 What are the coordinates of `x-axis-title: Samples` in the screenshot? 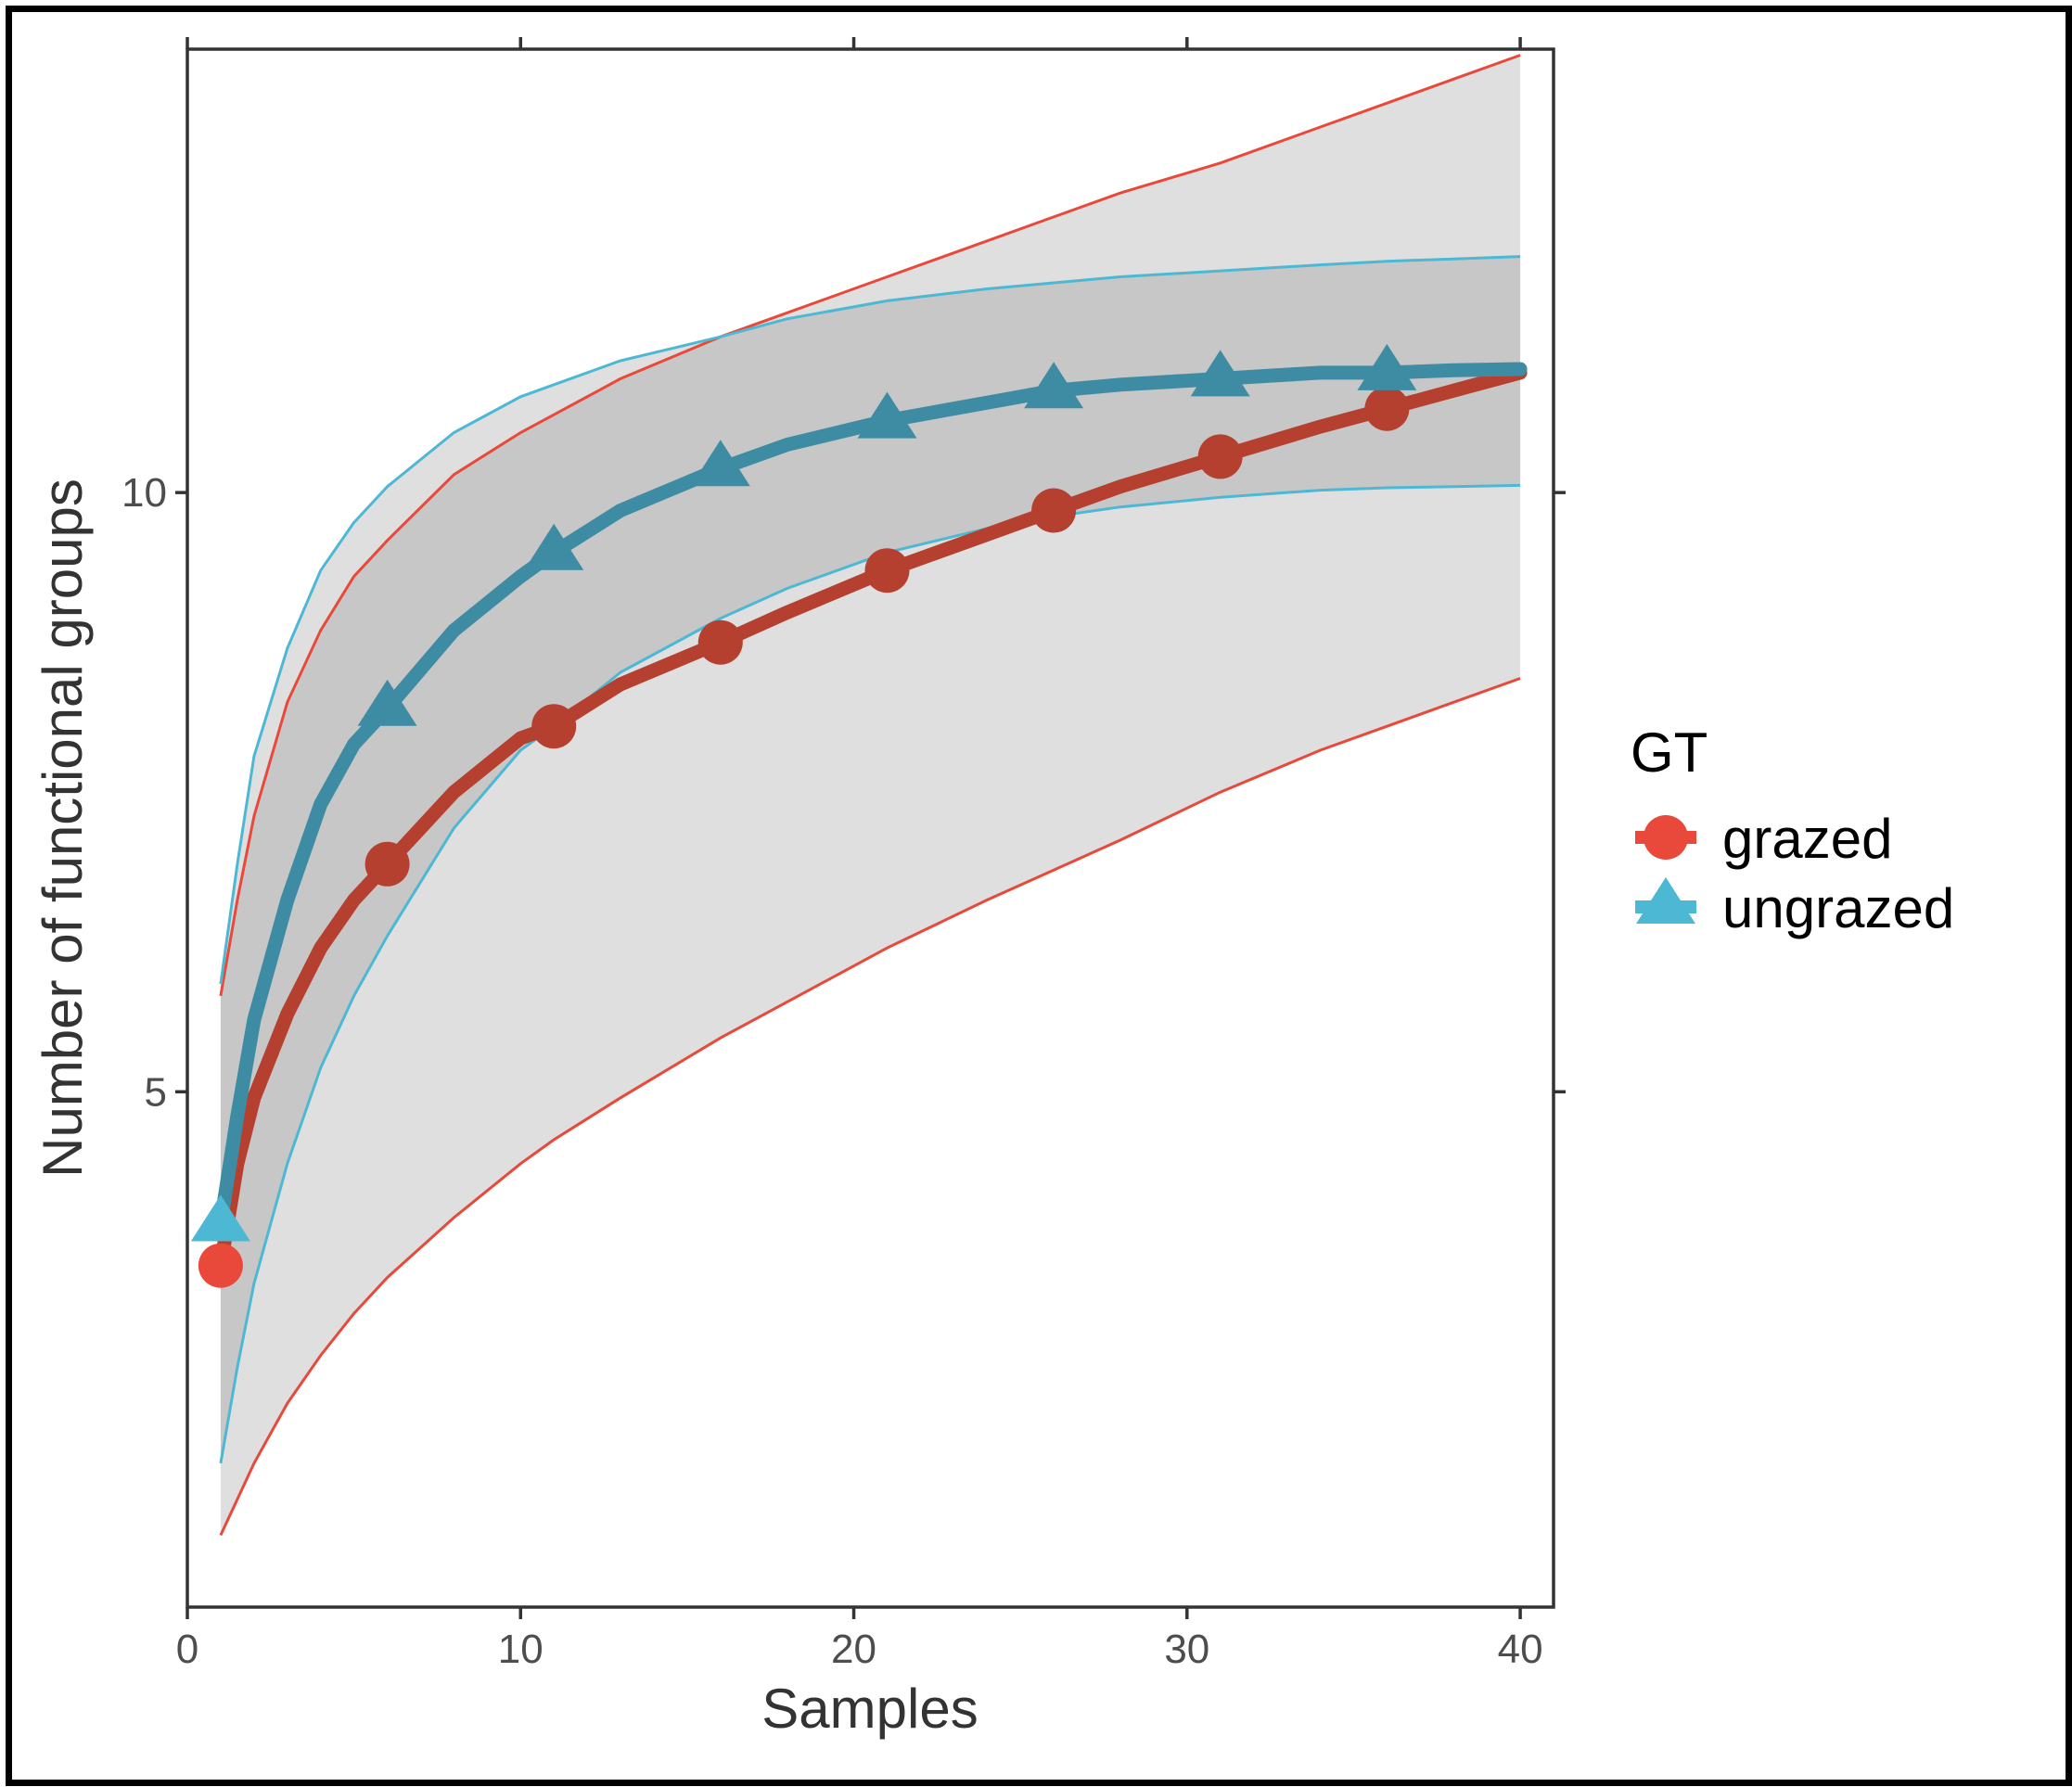 It's located at (869, 1709).